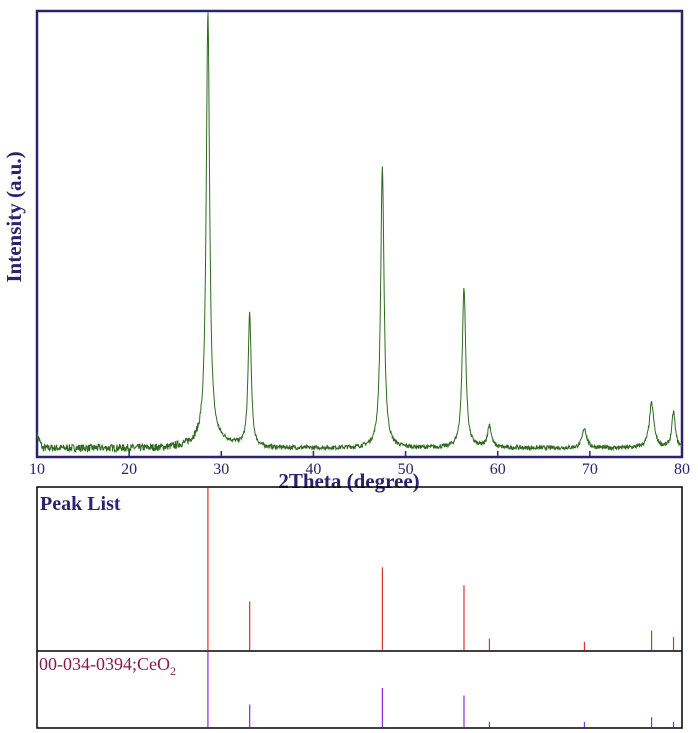 The width and height of the screenshot is (698, 733). Describe the element at coordinates (80, 504) in the screenshot. I see `peak-list-title: Peak List` at that location.